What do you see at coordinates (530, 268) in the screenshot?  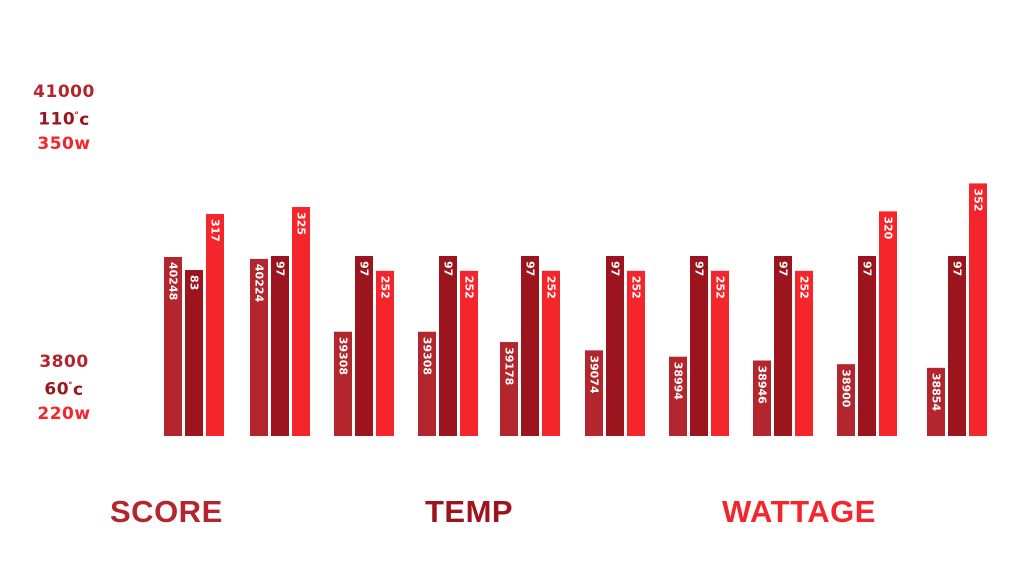 I see `bar-label-temp-5: 97` at bounding box center [530, 268].